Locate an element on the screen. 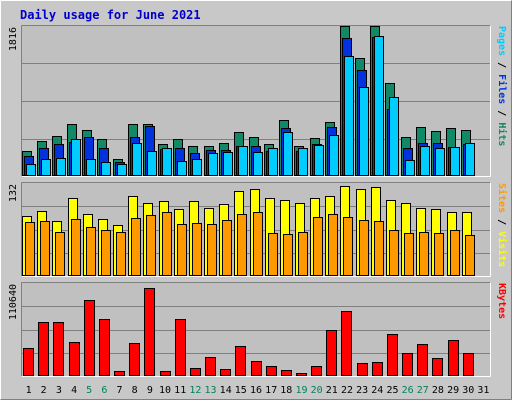 The height and width of the screenshot is (400, 512). day-label: 17 is located at coordinates (271, 390).